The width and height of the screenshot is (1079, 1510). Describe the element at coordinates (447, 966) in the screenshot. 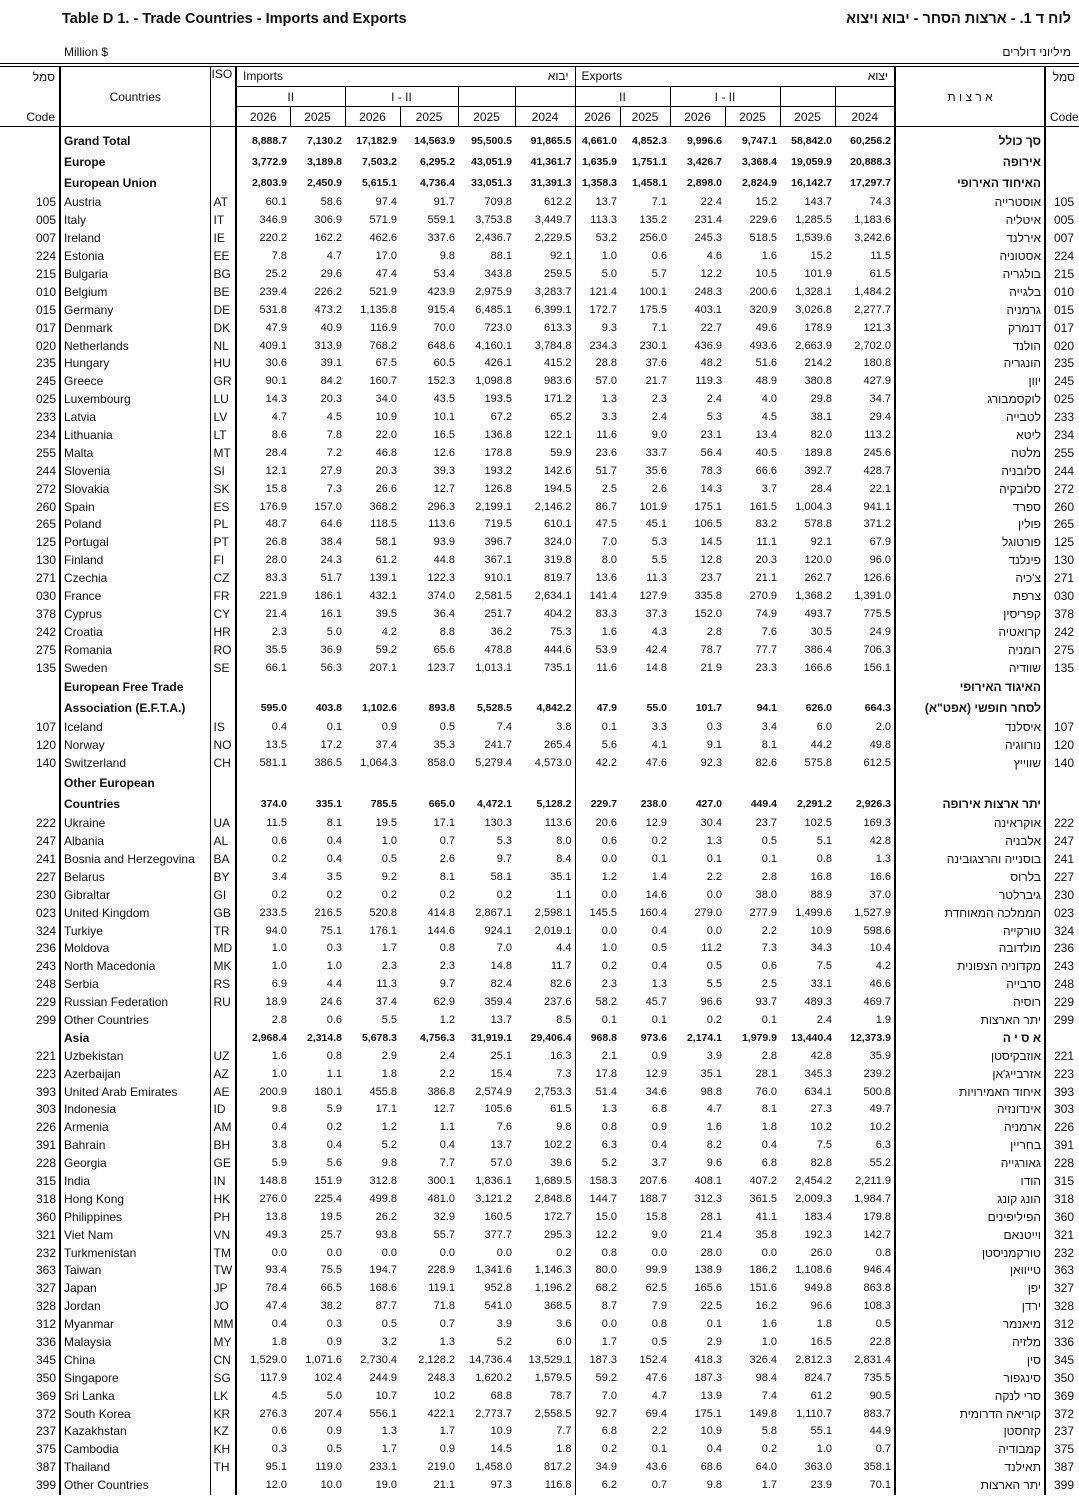

I see `imports-value: 2.3` at that location.